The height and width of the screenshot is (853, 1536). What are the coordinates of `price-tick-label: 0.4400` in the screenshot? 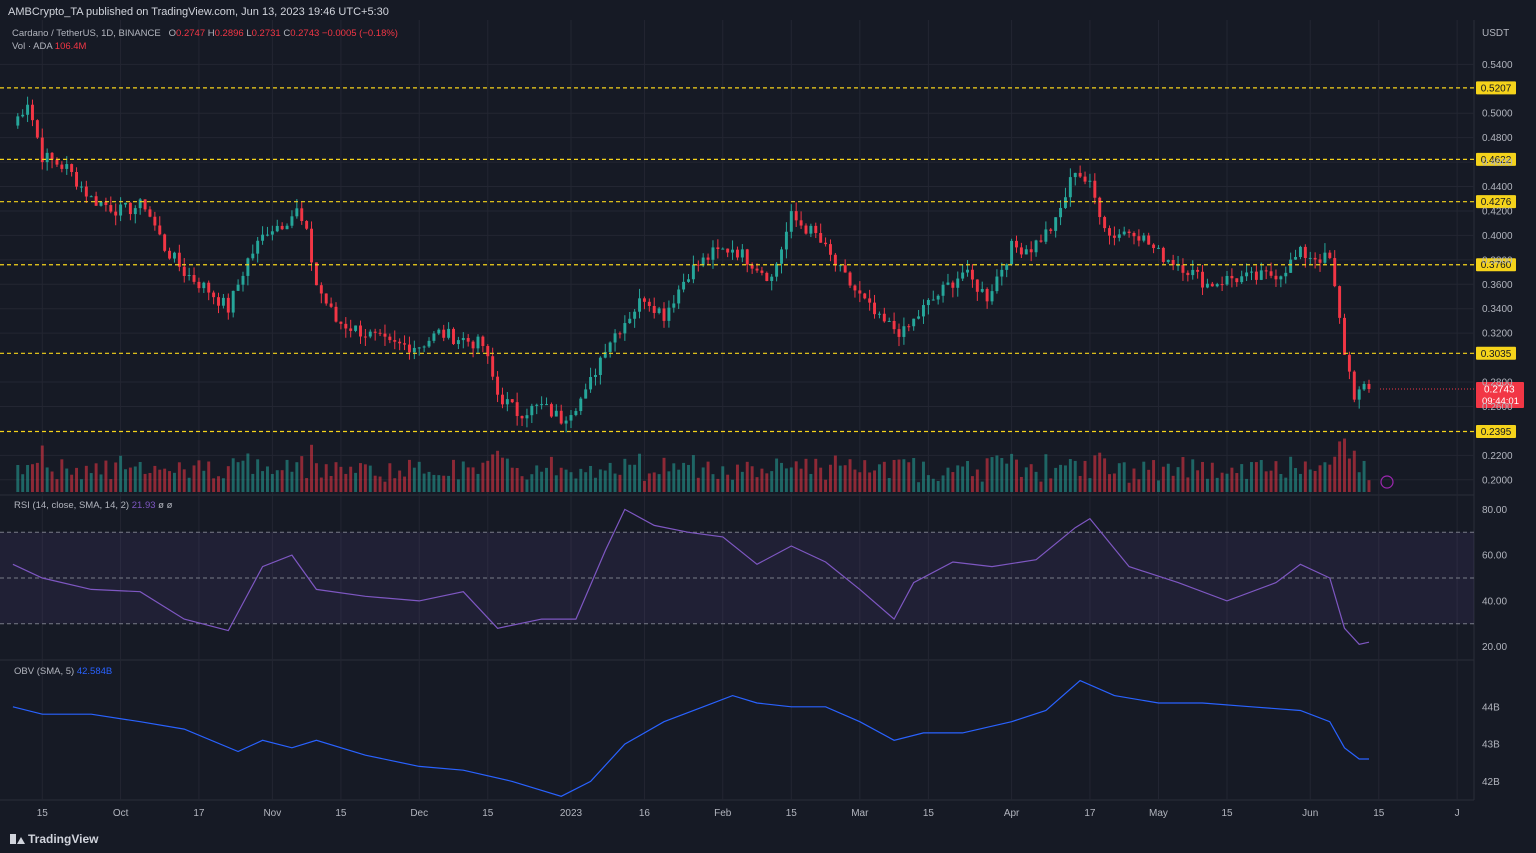 It's located at (1497, 187).